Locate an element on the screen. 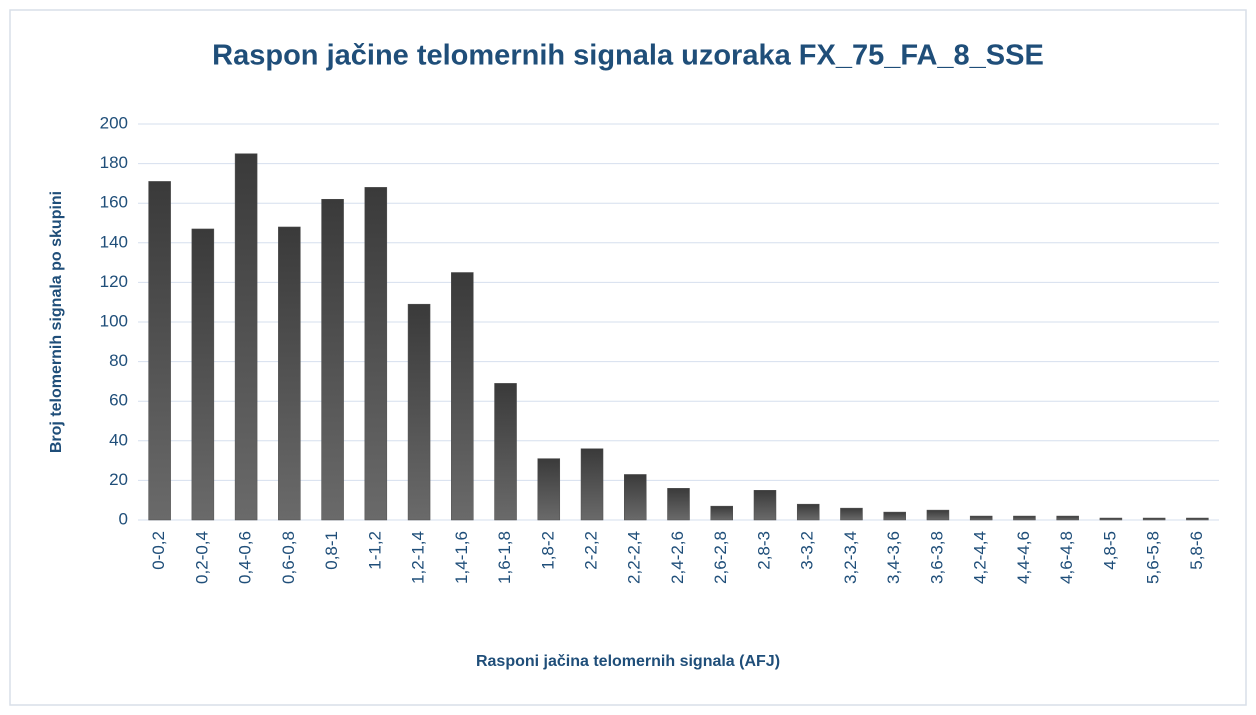 This screenshot has width=1256, height=715. x-tick-label: 4,6-4,8 is located at coordinates (1066, 557).